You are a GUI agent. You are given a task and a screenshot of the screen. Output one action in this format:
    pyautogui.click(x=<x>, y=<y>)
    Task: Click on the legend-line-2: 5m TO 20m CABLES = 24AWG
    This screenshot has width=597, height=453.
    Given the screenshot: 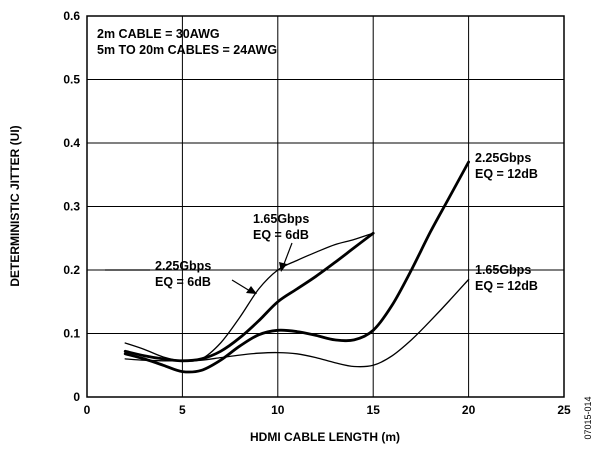 What is the action you would take?
    pyautogui.click(x=187, y=50)
    